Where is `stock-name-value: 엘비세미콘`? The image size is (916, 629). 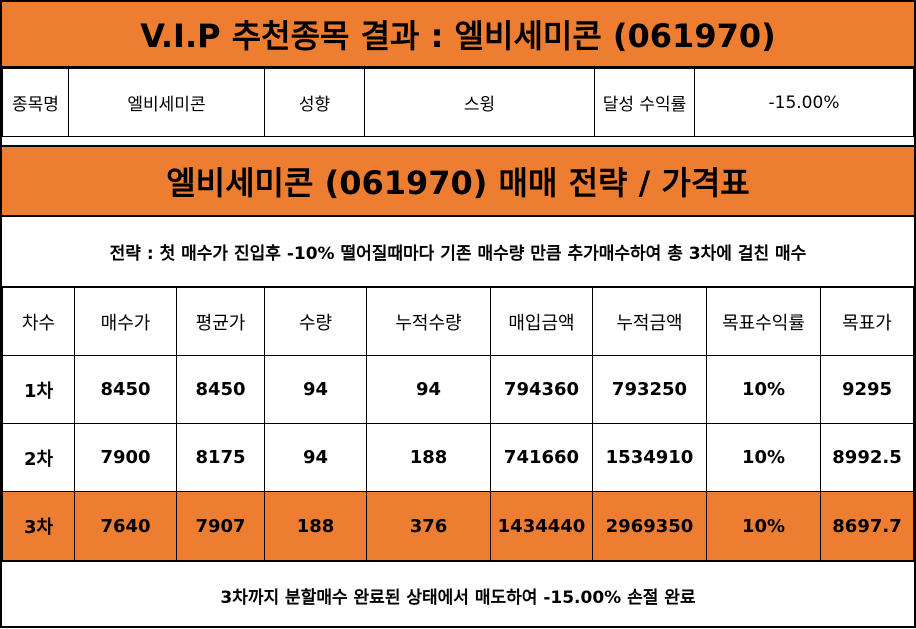 stock-name-value: 엘비세미콘 is located at coordinates (166, 102).